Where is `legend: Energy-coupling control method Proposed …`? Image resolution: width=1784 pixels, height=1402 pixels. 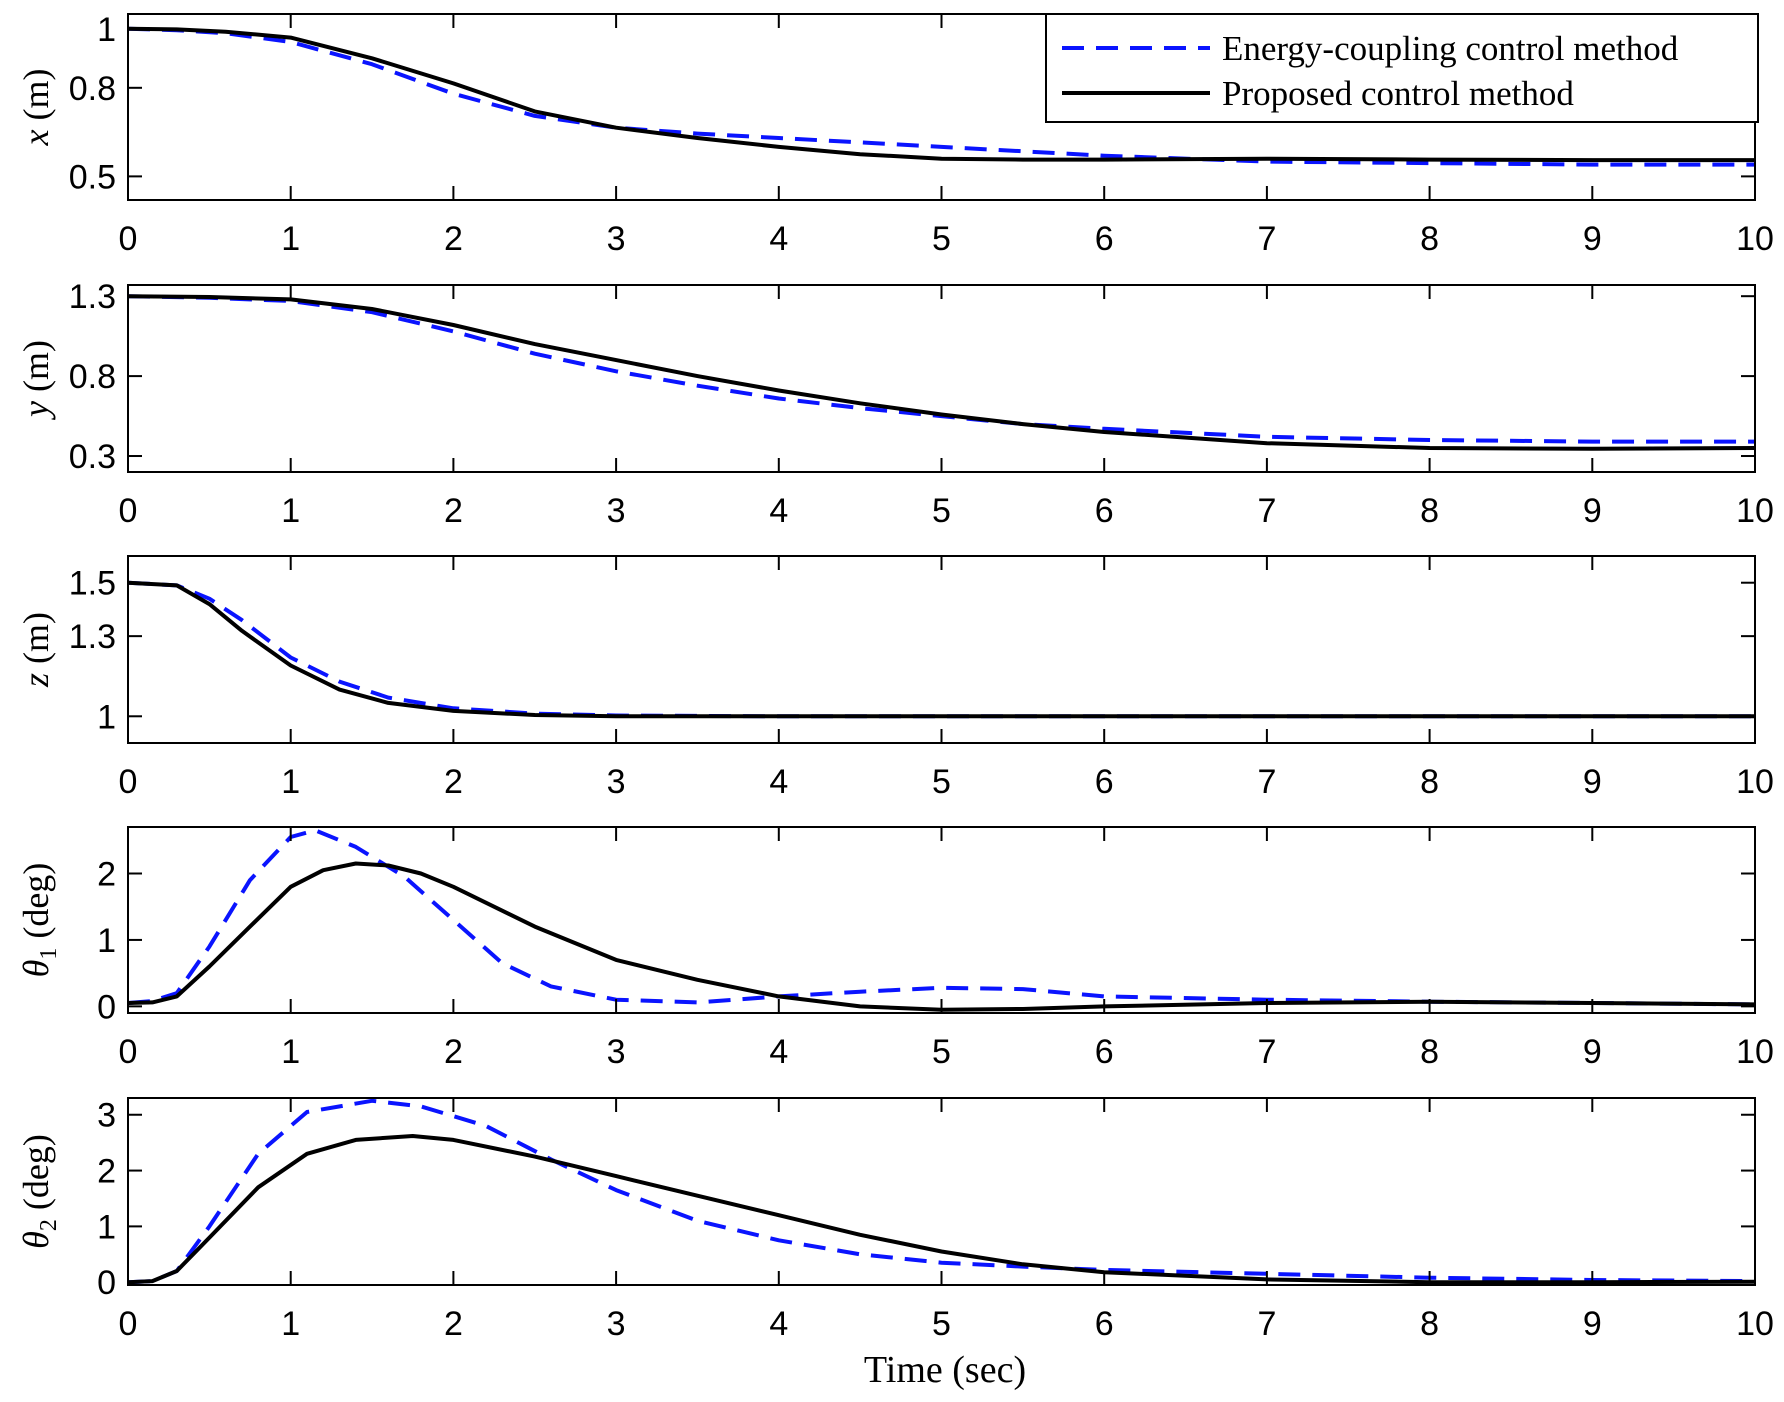
legend: Energy-coupling control method Proposed … is located at coordinates (1402, 68).